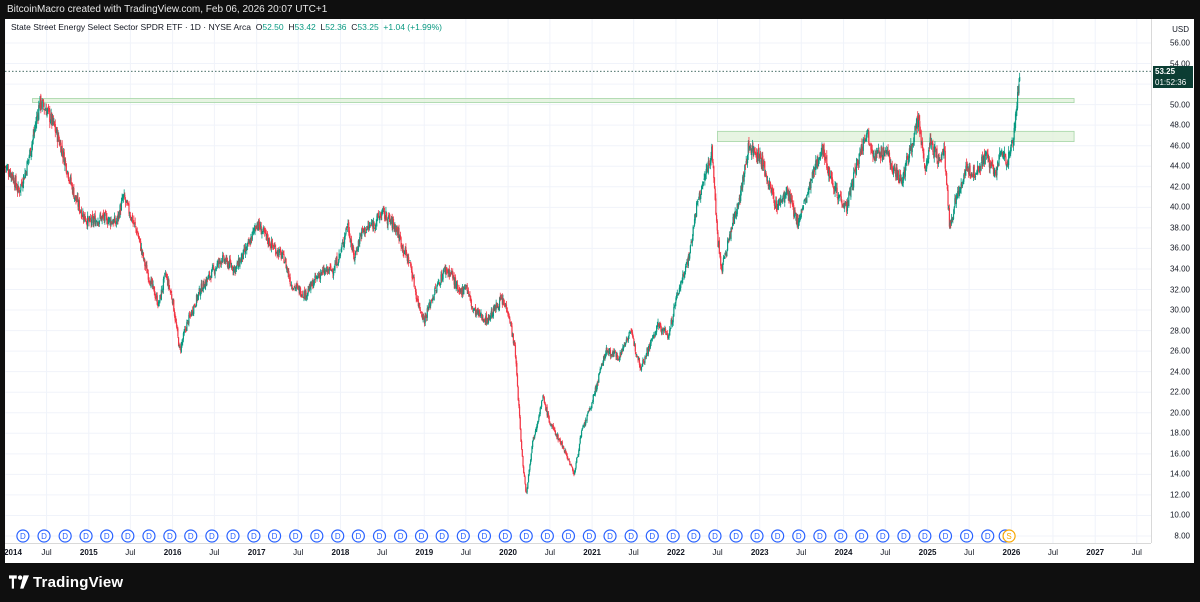 Image resolution: width=1200 pixels, height=602 pixels. Describe the element at coordinates (1009, 536) in the screenshot. I see `split-marker: S` at that location.